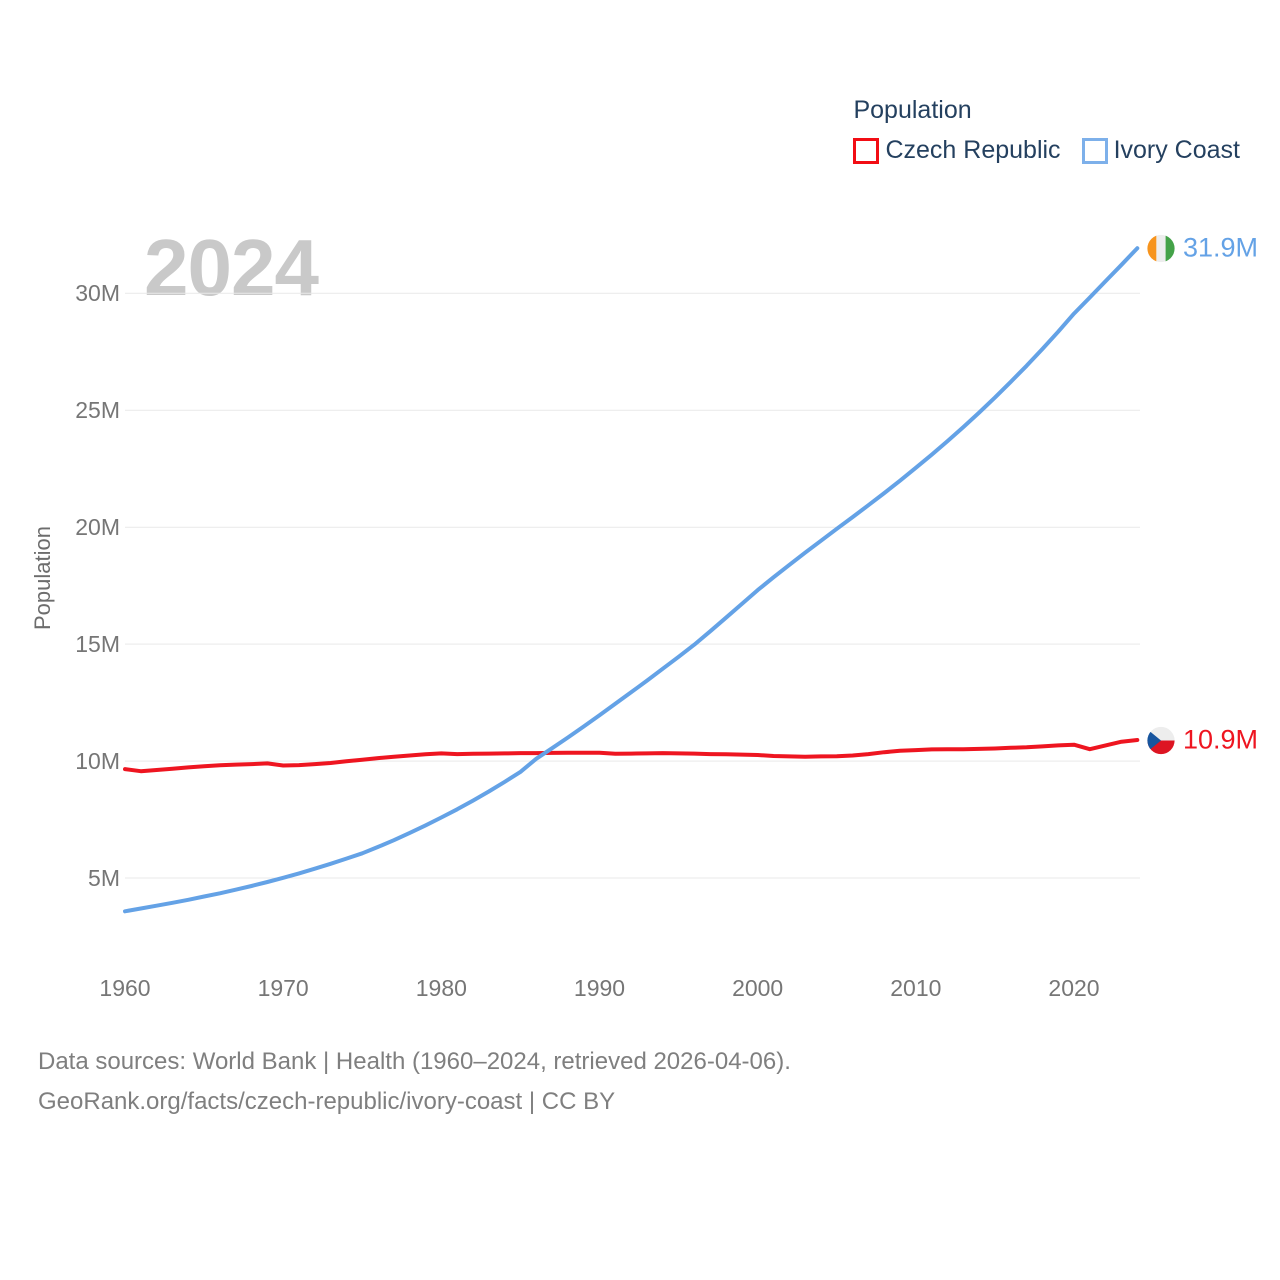 The height and width of the screenshot is (1280, 1280). Describe the element at coordinates (1221, 739) in the screenshot. I see `end-value-czech-republic: 10.9M` at that location.